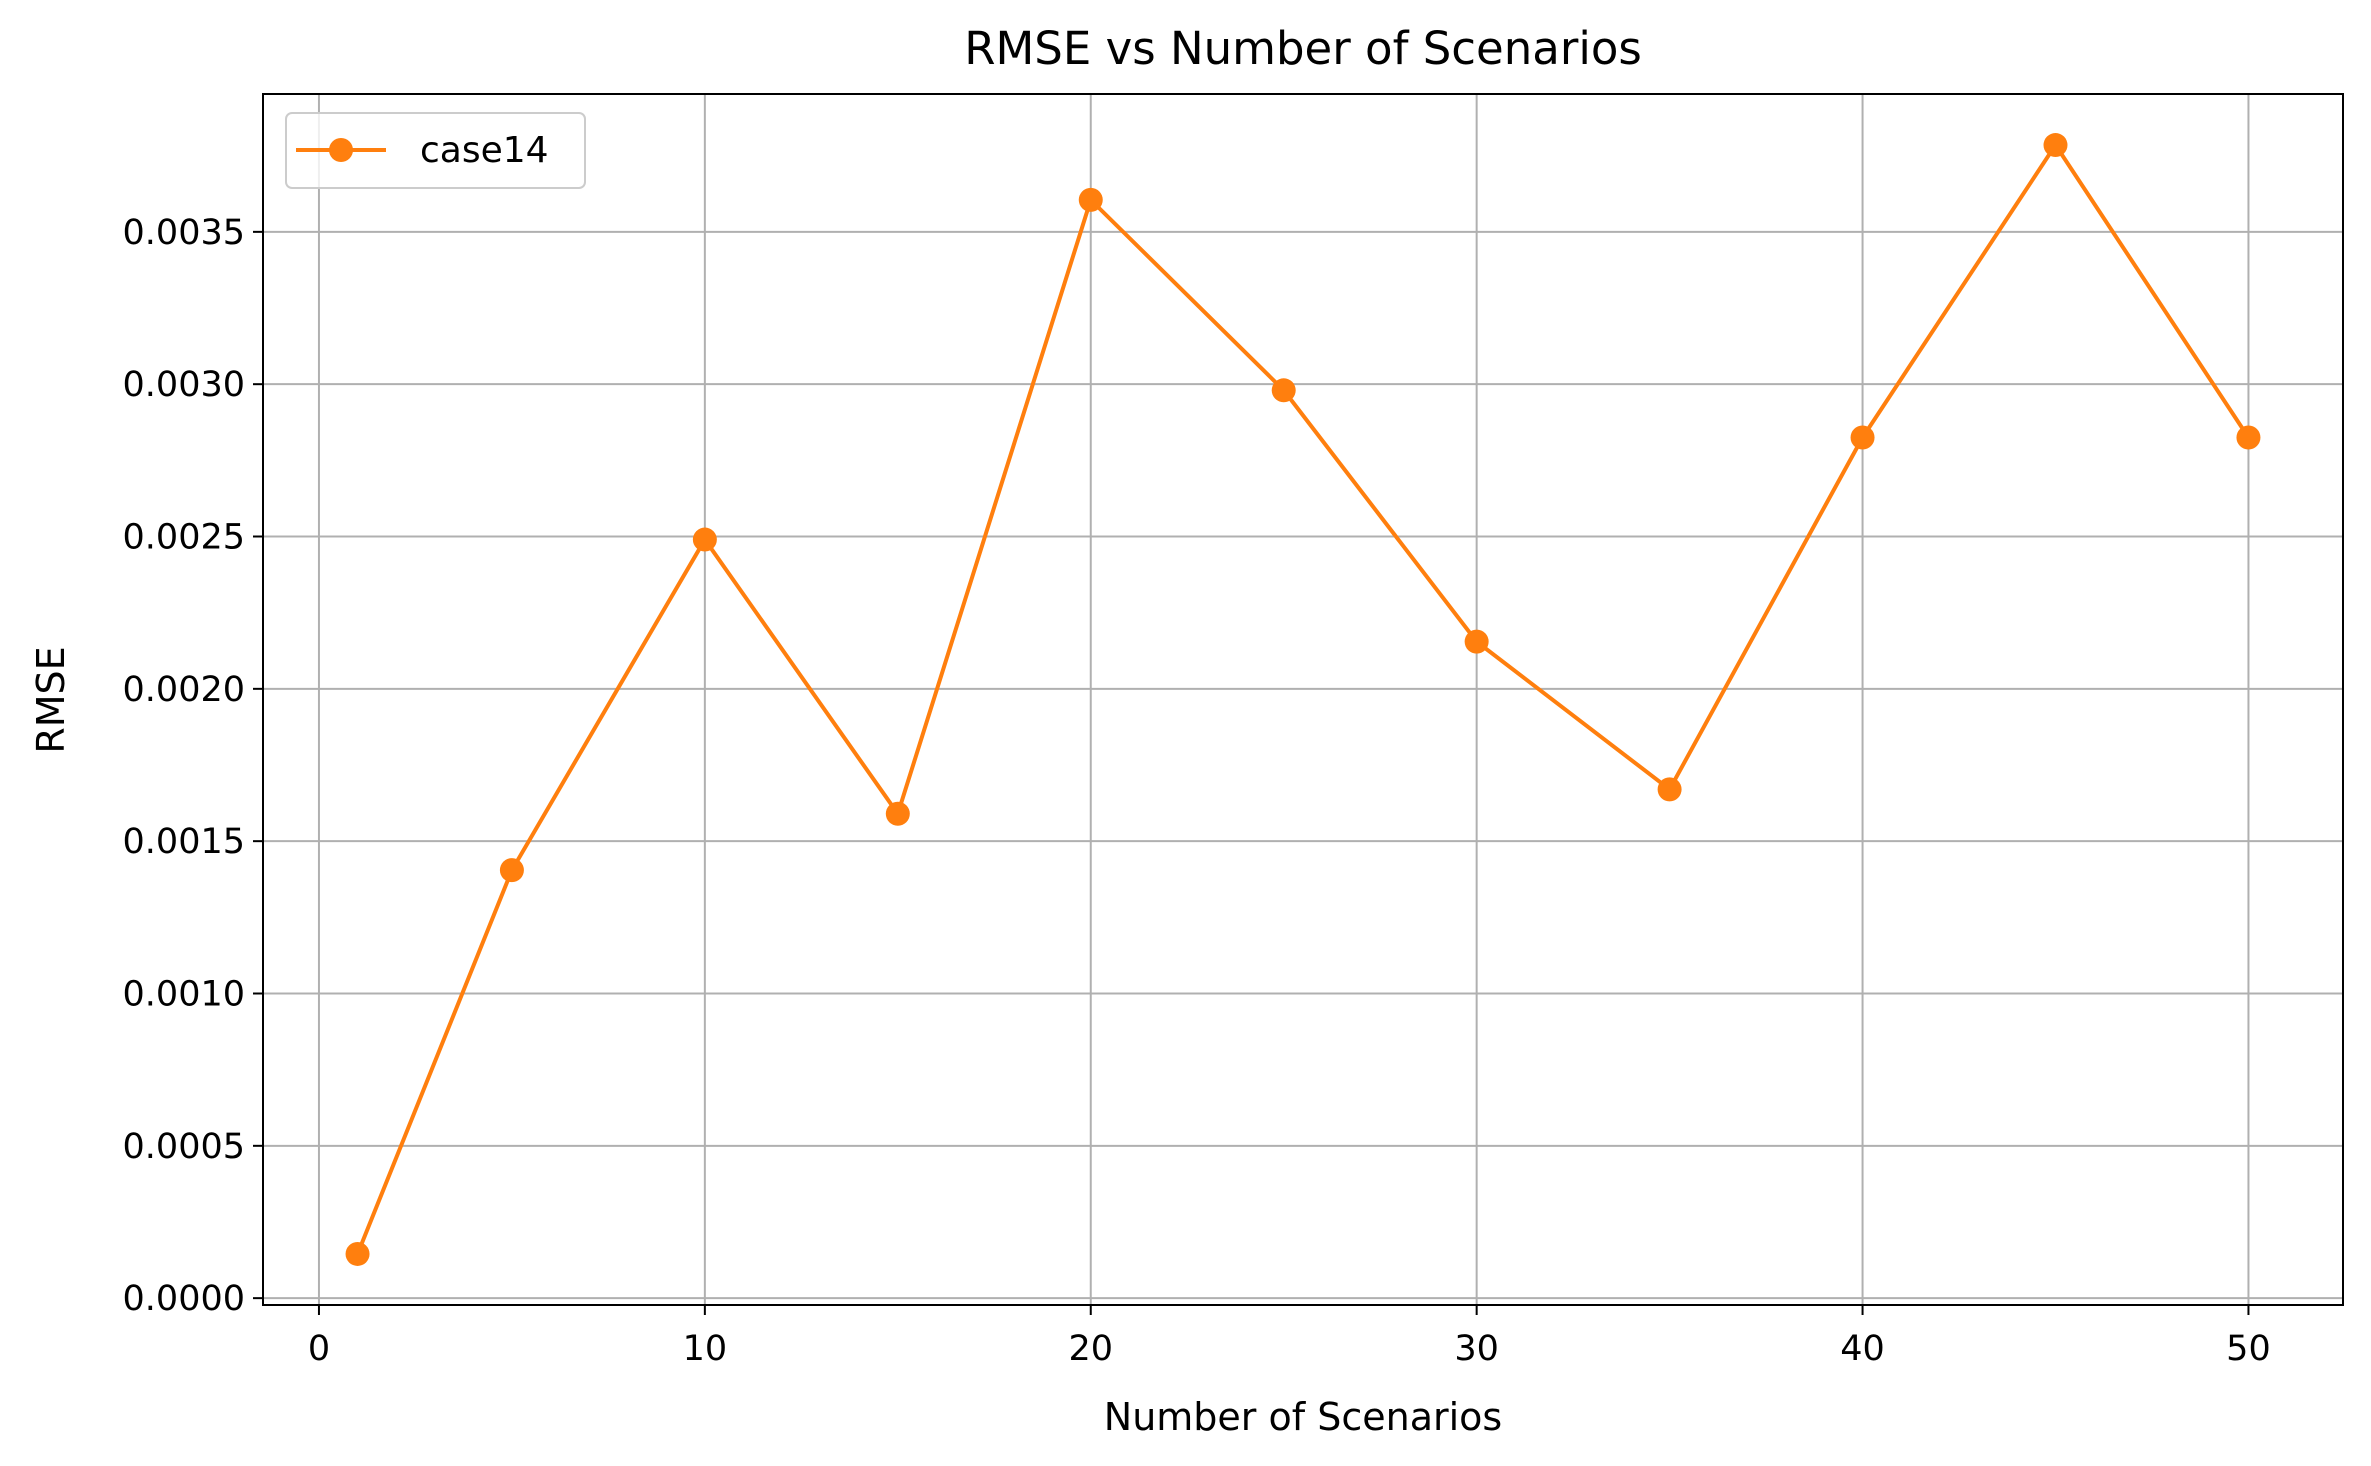  I want to click on legend-marker-sample, so click(341, 150).